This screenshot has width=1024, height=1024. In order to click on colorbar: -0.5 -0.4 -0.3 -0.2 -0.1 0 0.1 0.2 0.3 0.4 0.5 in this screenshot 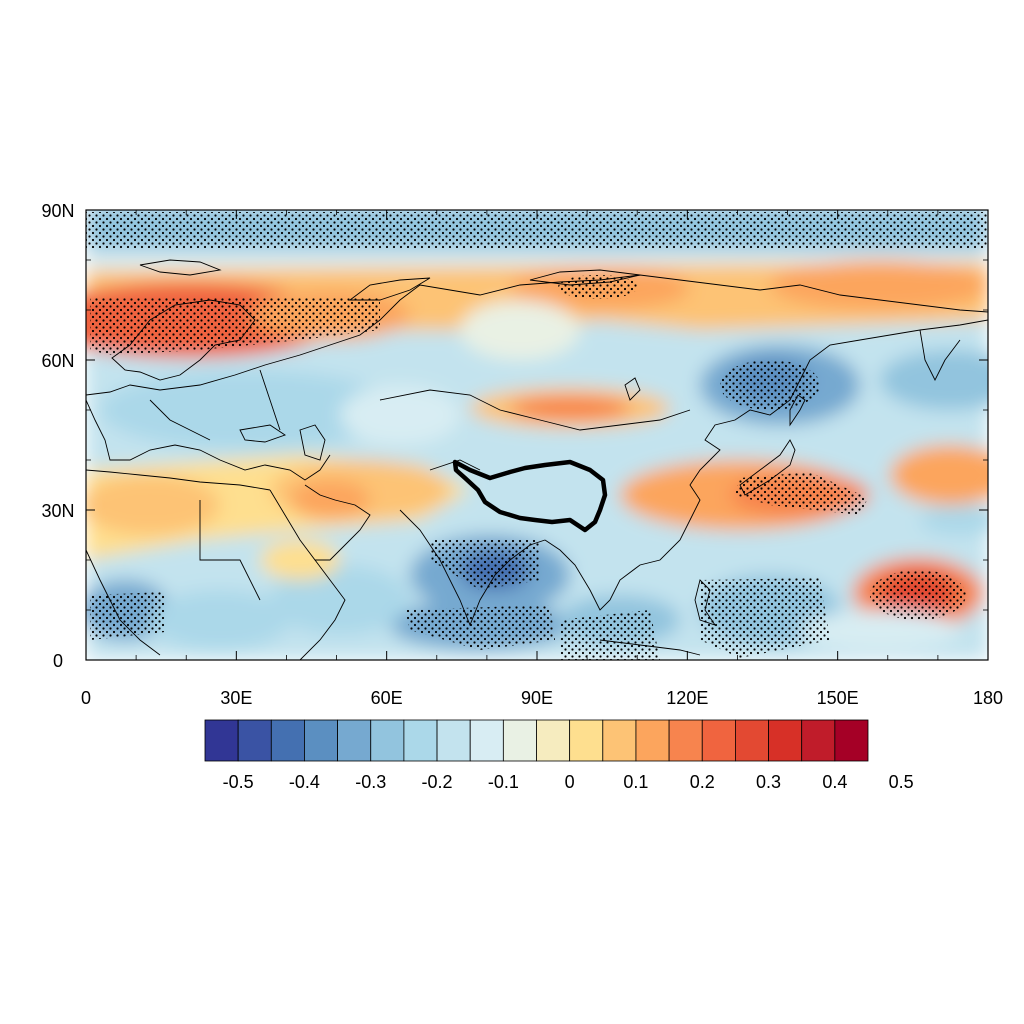, I will do `click(559, 755)`.